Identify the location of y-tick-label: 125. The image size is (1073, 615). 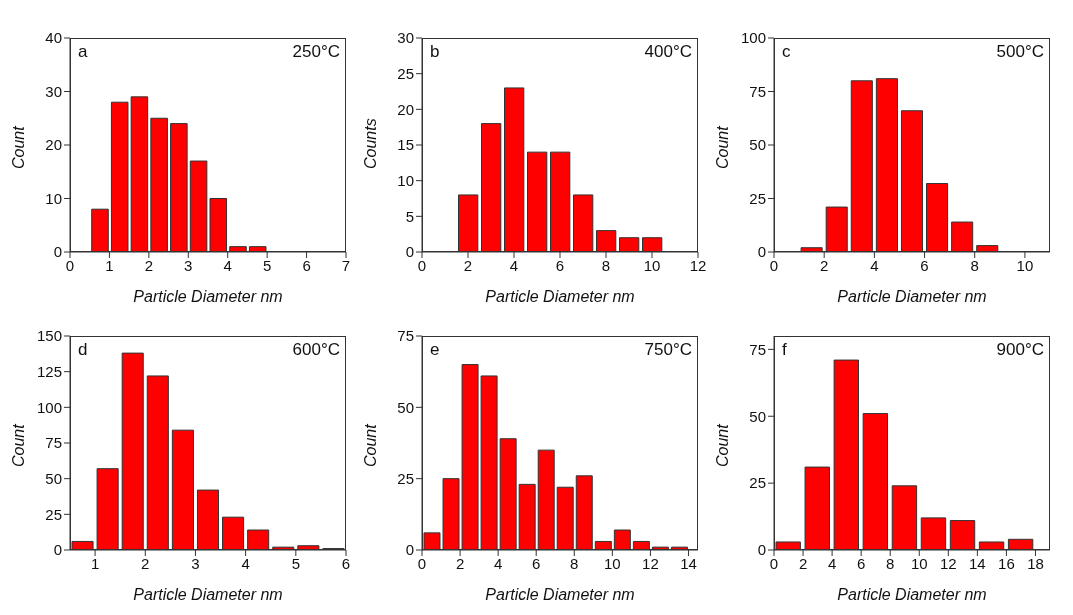
(49, 371).